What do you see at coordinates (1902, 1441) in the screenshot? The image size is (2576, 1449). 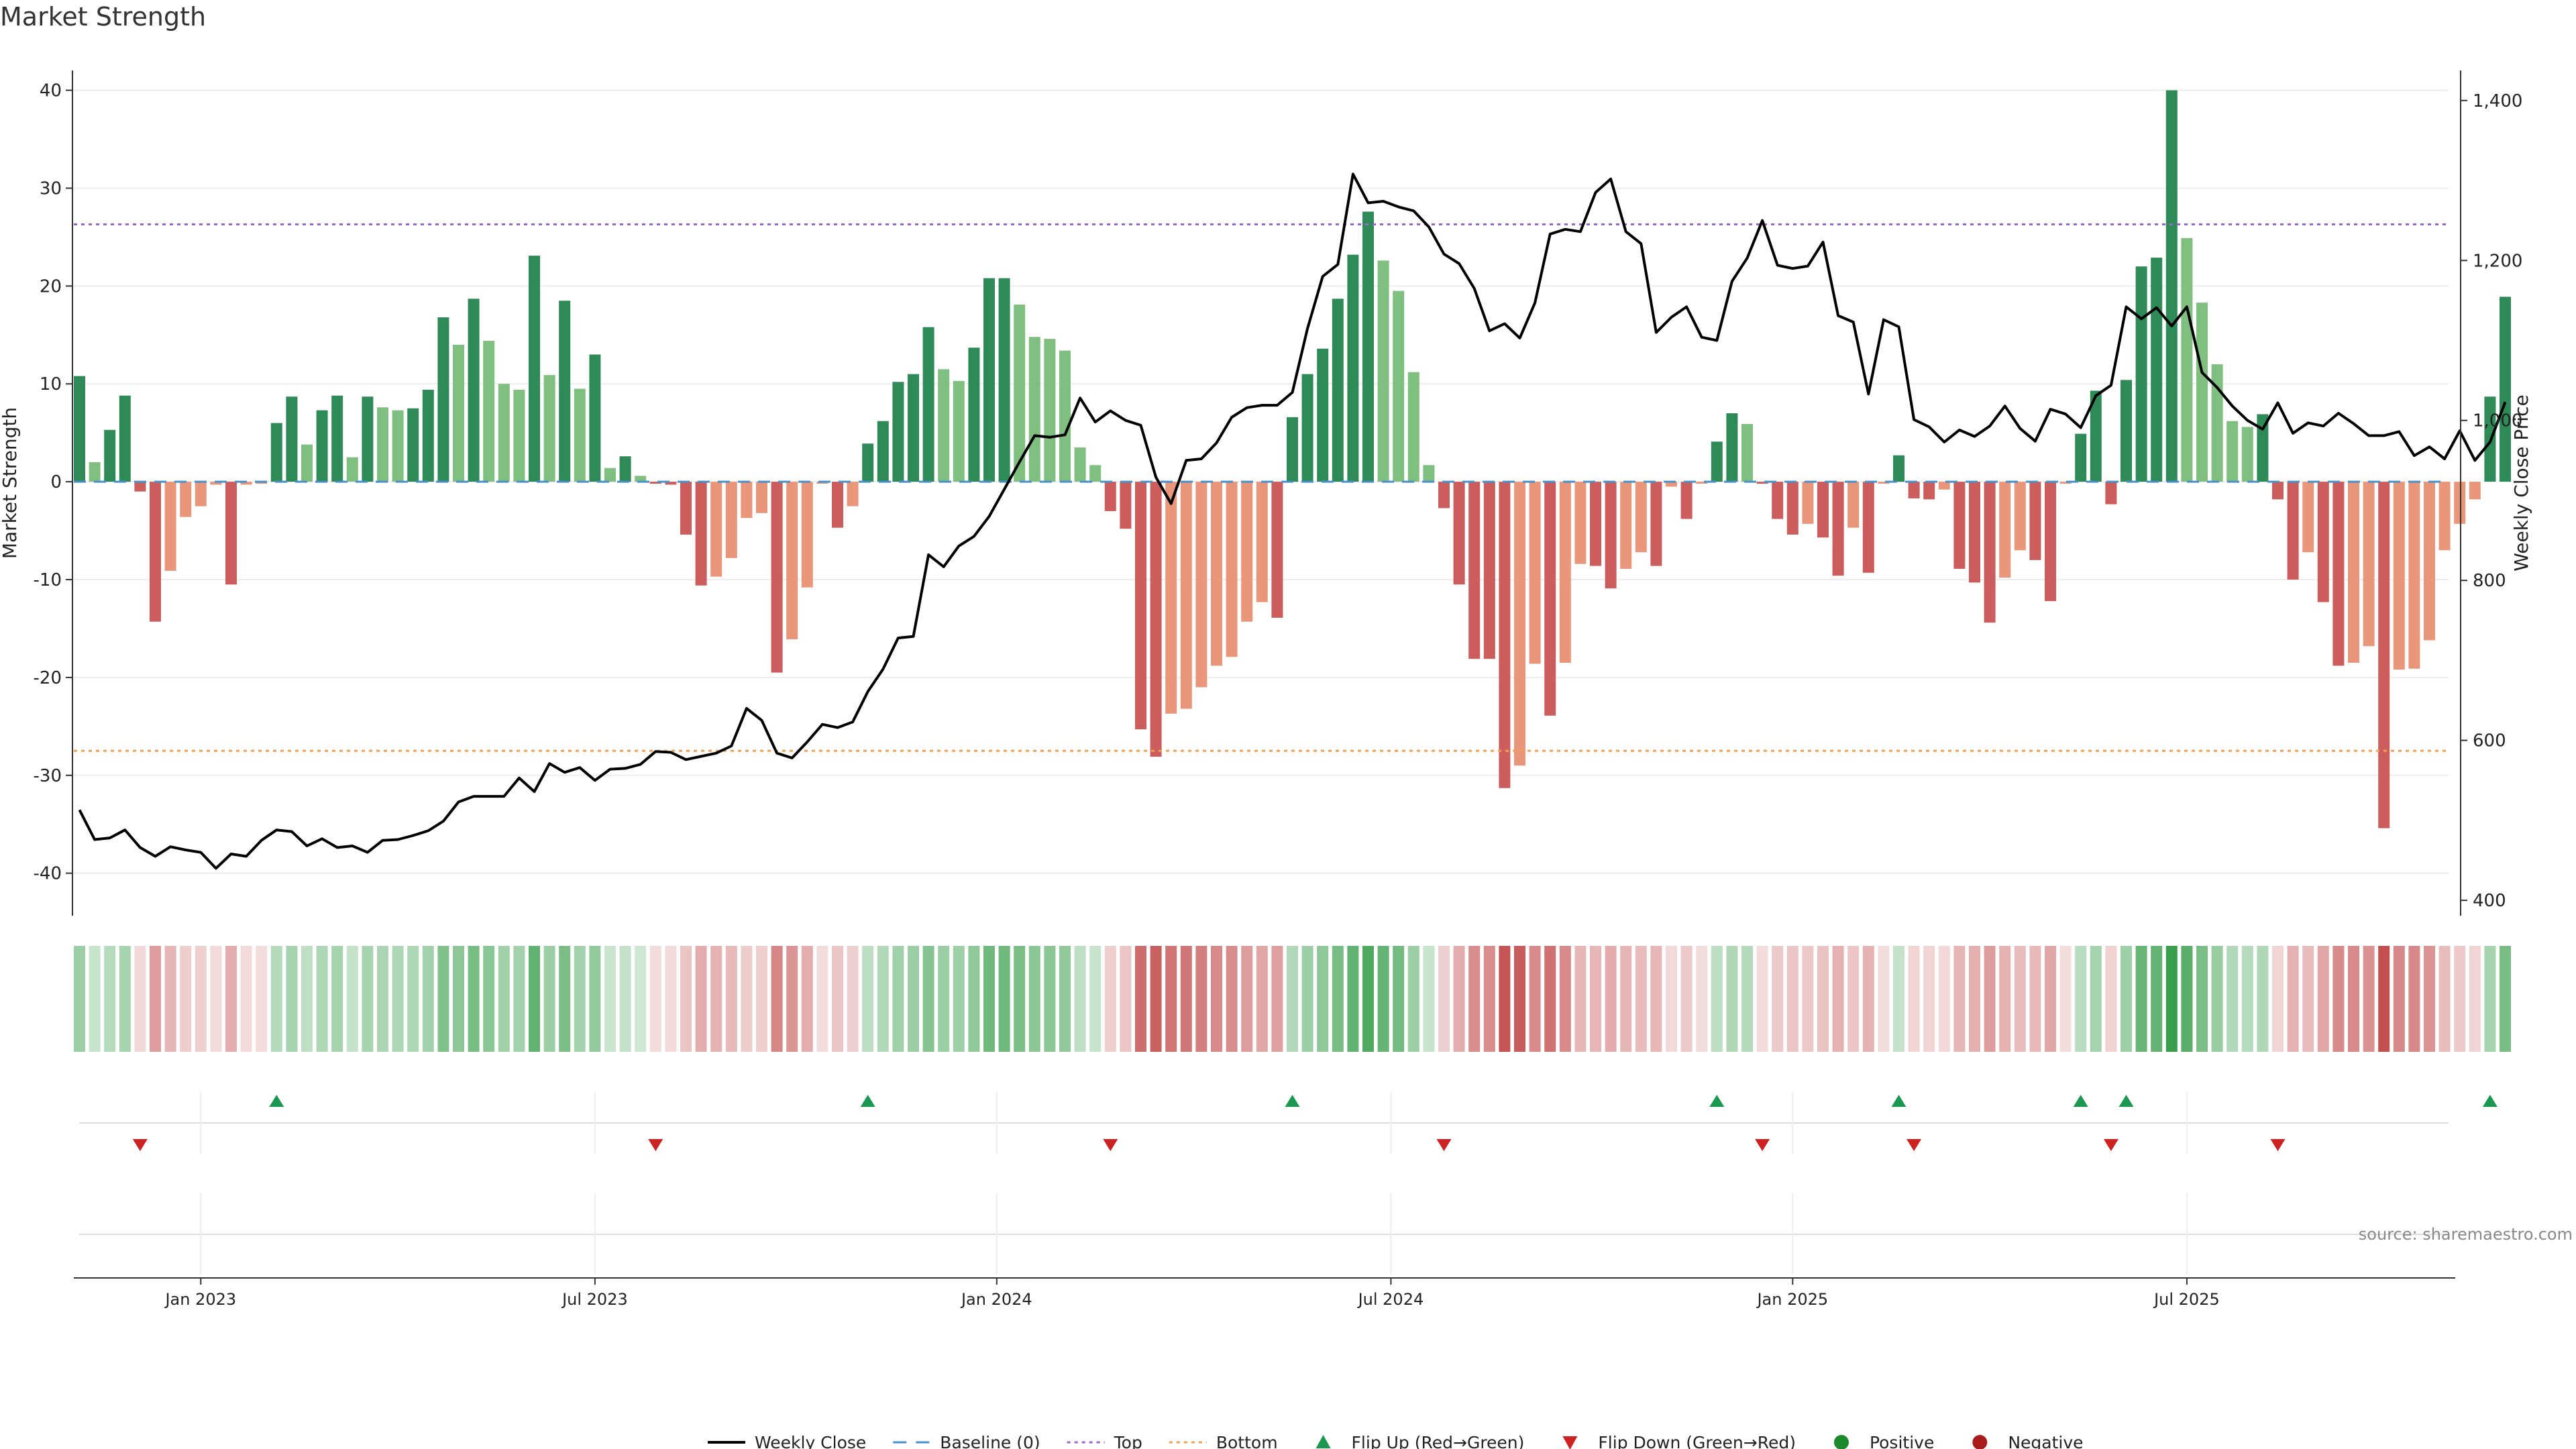 I see `legend-label: Positive` at bounding box center [1902, 1441].